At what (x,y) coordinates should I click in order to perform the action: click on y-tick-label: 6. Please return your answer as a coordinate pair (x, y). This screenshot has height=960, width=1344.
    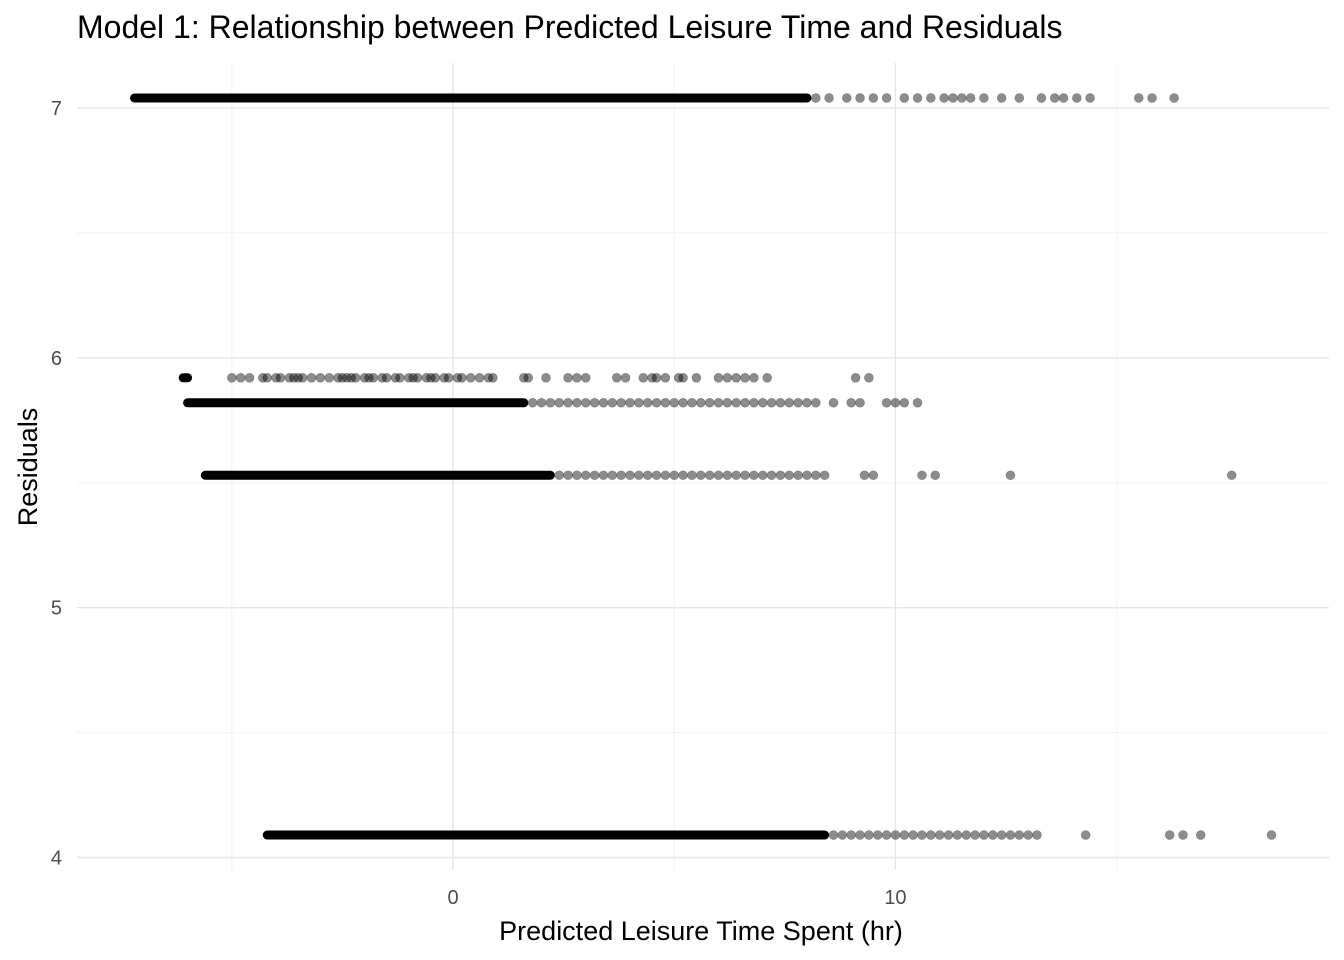
    Looking at the image, I should click on (56, 359).